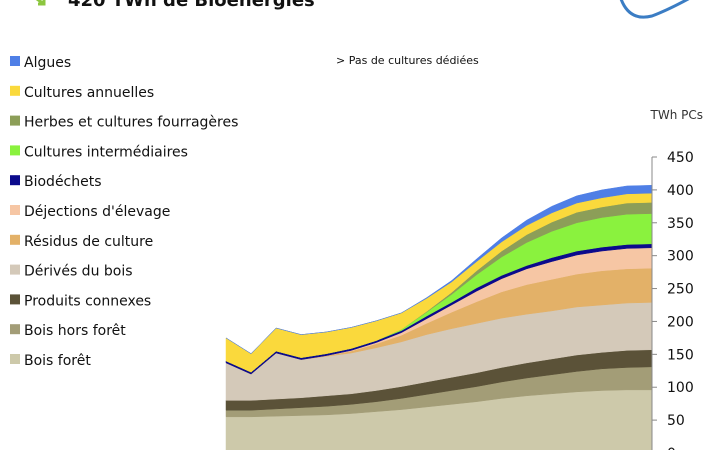 This screenshot has height=450, width=716. Describe the element at coordinates (680, 257) in the screenshot. I see `y-tick-label: 300` at that location.